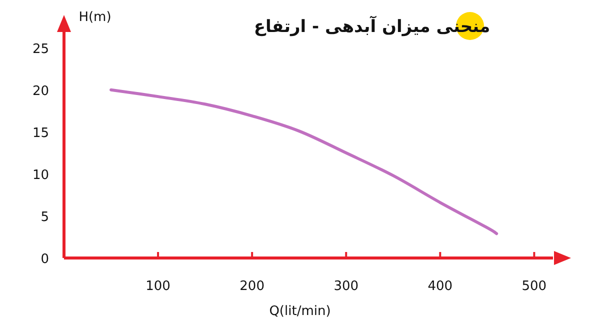  What do you see at coordinates (40, 175) in the screenshot?
I see `y-tick-label: 10` at bounding box center [40, 175].